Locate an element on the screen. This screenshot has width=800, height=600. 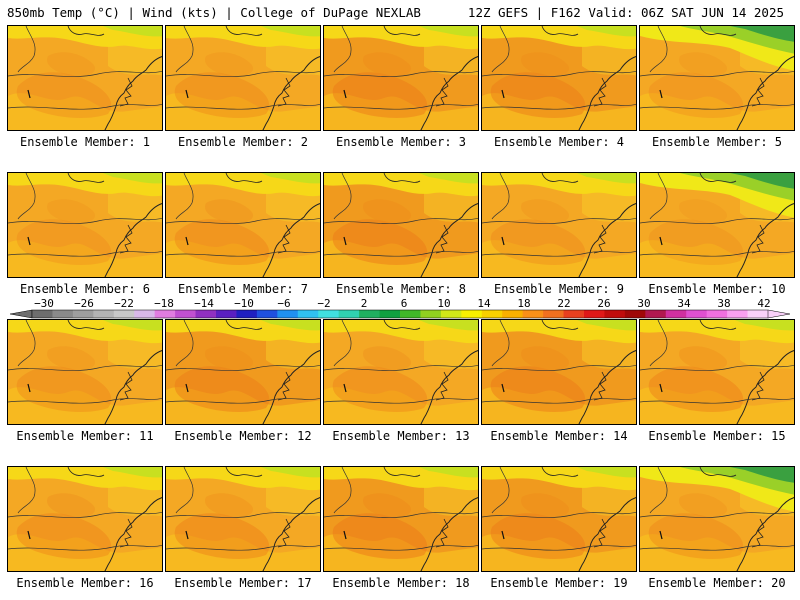
panel-label: Ensemble Member: 2 is located at coordinates (243, 142).